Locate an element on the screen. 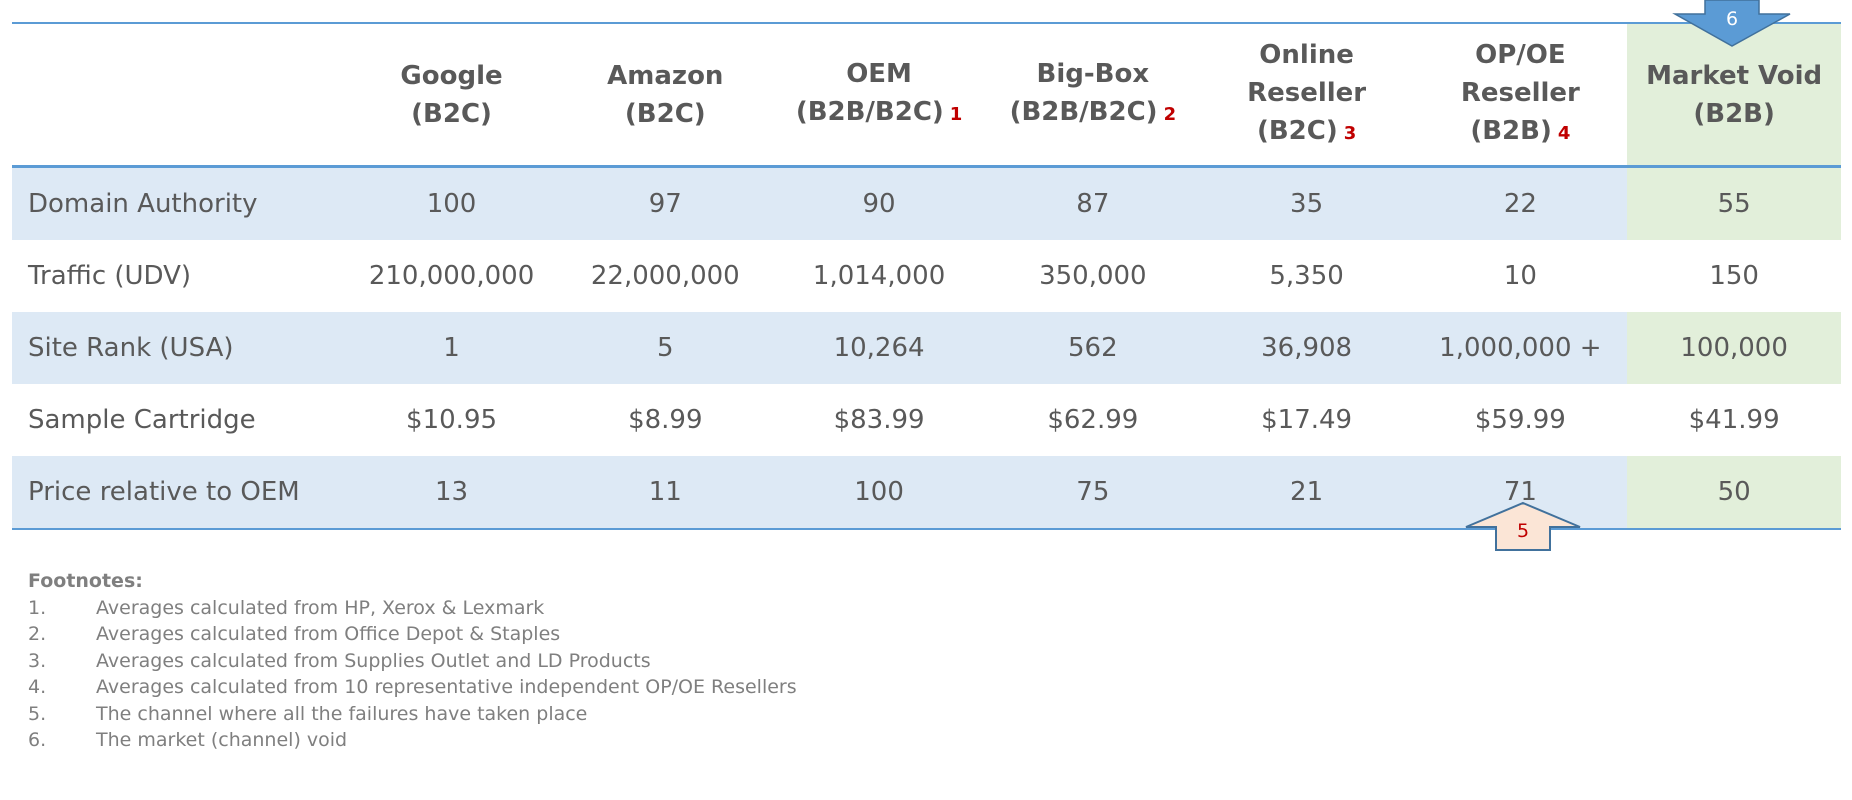 The height and width of the screenshot is (800, 1852). footnote-item: 6. The market (channel) void is located at coordinates (412, 740).